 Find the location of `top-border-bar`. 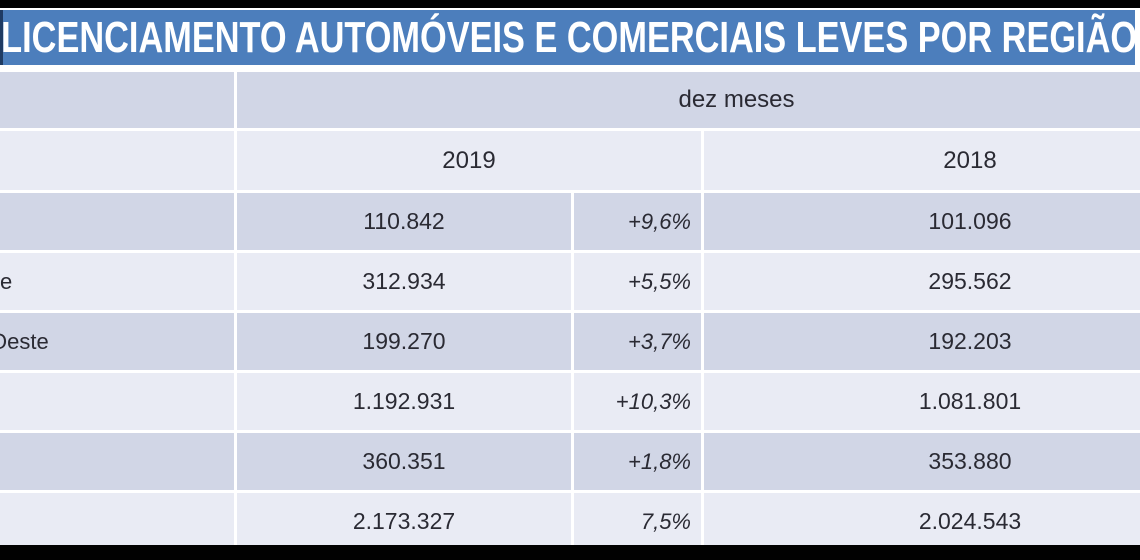

top-border-bar is located at coordinates (570, 4).